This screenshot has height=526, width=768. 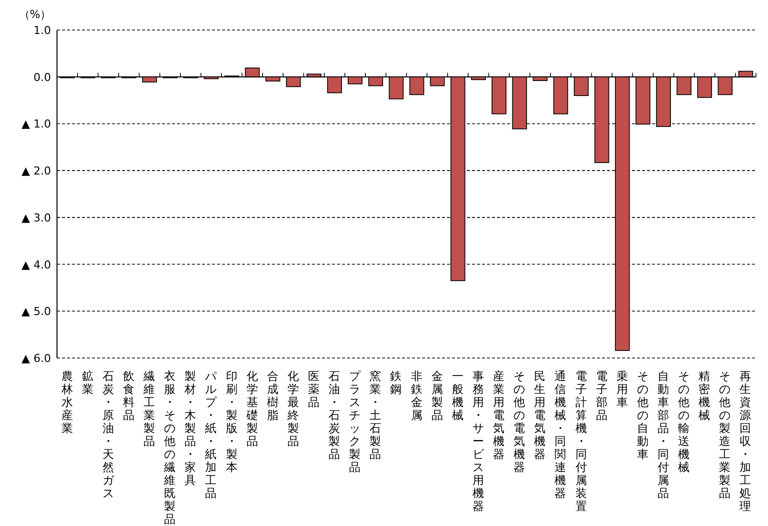 I want to click on x-tick-label: 窯業・土石製品, so click(x=376, y=415).